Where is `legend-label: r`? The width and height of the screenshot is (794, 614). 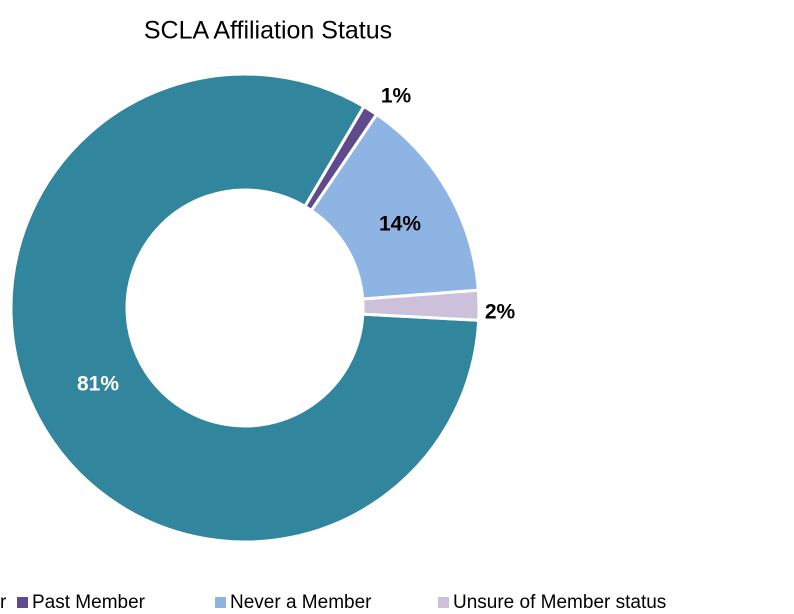 legend-label: r is located at coordinates (3, 602).